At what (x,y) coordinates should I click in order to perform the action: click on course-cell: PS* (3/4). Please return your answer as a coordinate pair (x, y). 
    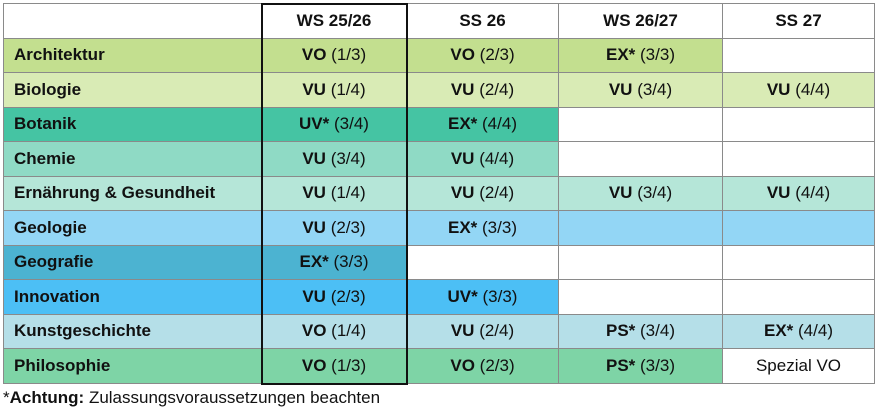
    Looking at the image, I should click on (640, 331).